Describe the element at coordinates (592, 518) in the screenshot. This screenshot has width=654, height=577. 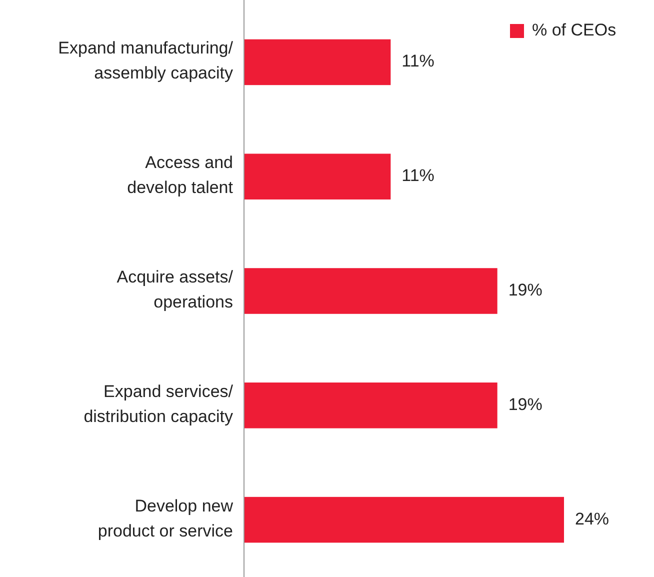
I see `data-label: 24%` at that location.